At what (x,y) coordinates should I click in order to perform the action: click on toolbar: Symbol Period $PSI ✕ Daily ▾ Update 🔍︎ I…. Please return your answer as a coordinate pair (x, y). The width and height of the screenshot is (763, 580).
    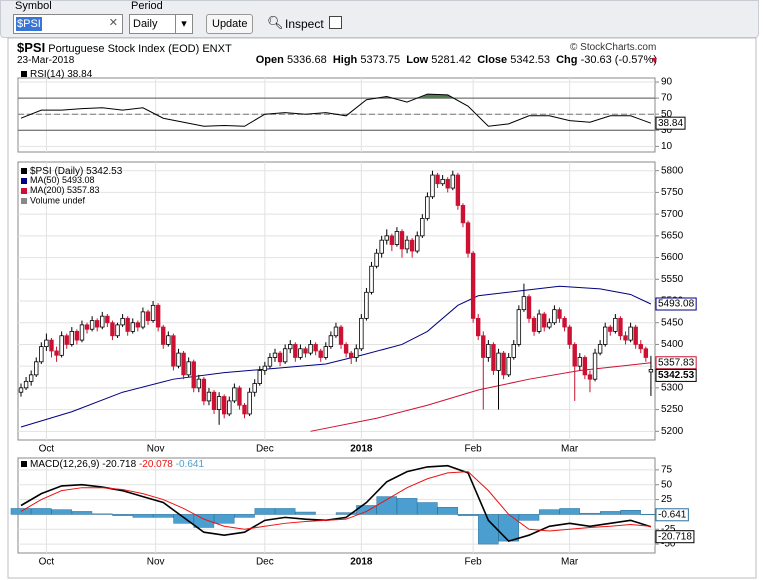
    Looking at the image, I should click on (379, 19).